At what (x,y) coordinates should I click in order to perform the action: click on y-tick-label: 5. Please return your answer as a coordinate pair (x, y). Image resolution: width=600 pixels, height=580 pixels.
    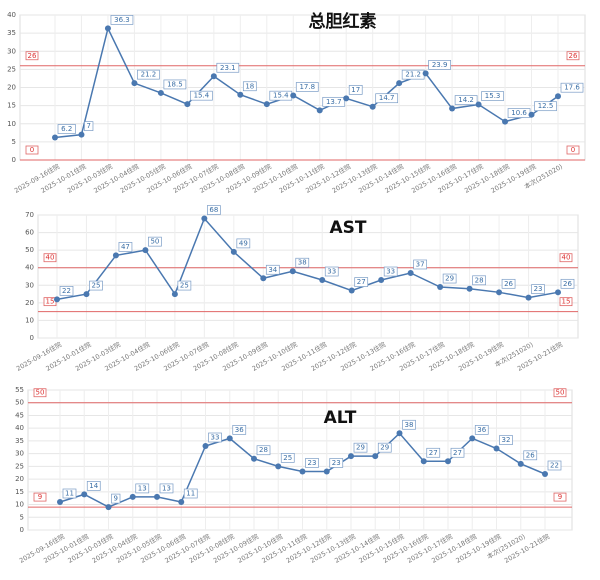
    Looking at the image, I should click on (14, 142).